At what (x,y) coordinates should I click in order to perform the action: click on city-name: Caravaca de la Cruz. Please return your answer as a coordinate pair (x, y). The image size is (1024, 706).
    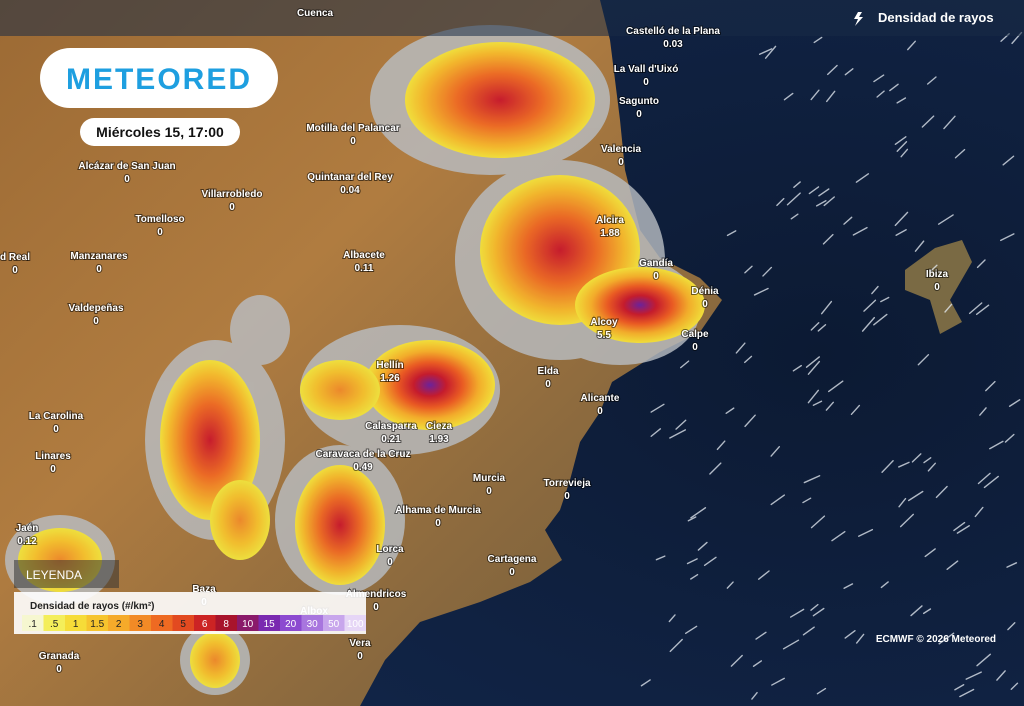
    Looking at the image, I should click on (362, 454).